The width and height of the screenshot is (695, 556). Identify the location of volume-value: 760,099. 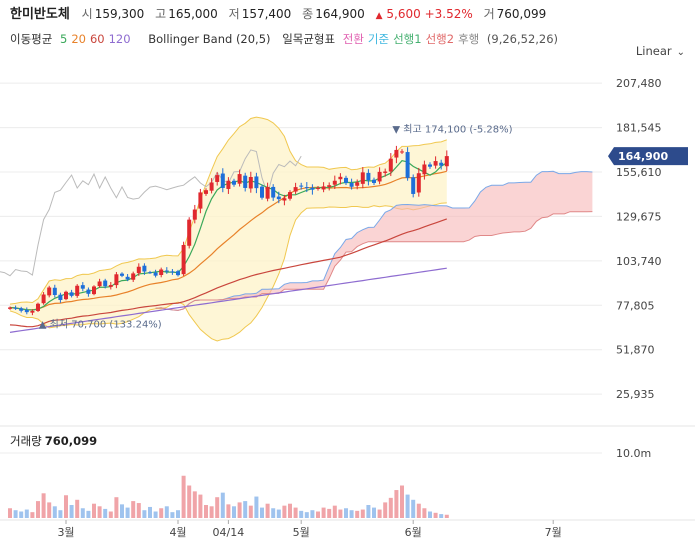
(521, 14).